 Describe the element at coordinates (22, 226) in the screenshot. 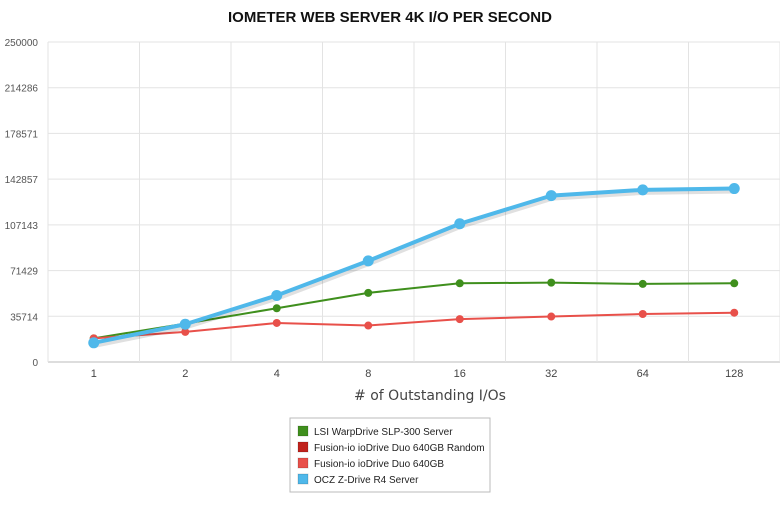

I see `y-tick-label: 107143` at that location.